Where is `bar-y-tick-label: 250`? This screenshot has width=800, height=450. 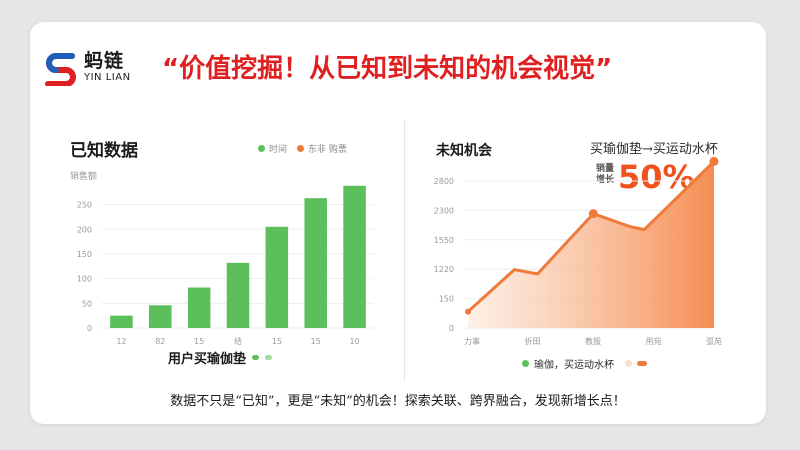
bar-y-tick-label: 250 is located at coordinates (84, 205).